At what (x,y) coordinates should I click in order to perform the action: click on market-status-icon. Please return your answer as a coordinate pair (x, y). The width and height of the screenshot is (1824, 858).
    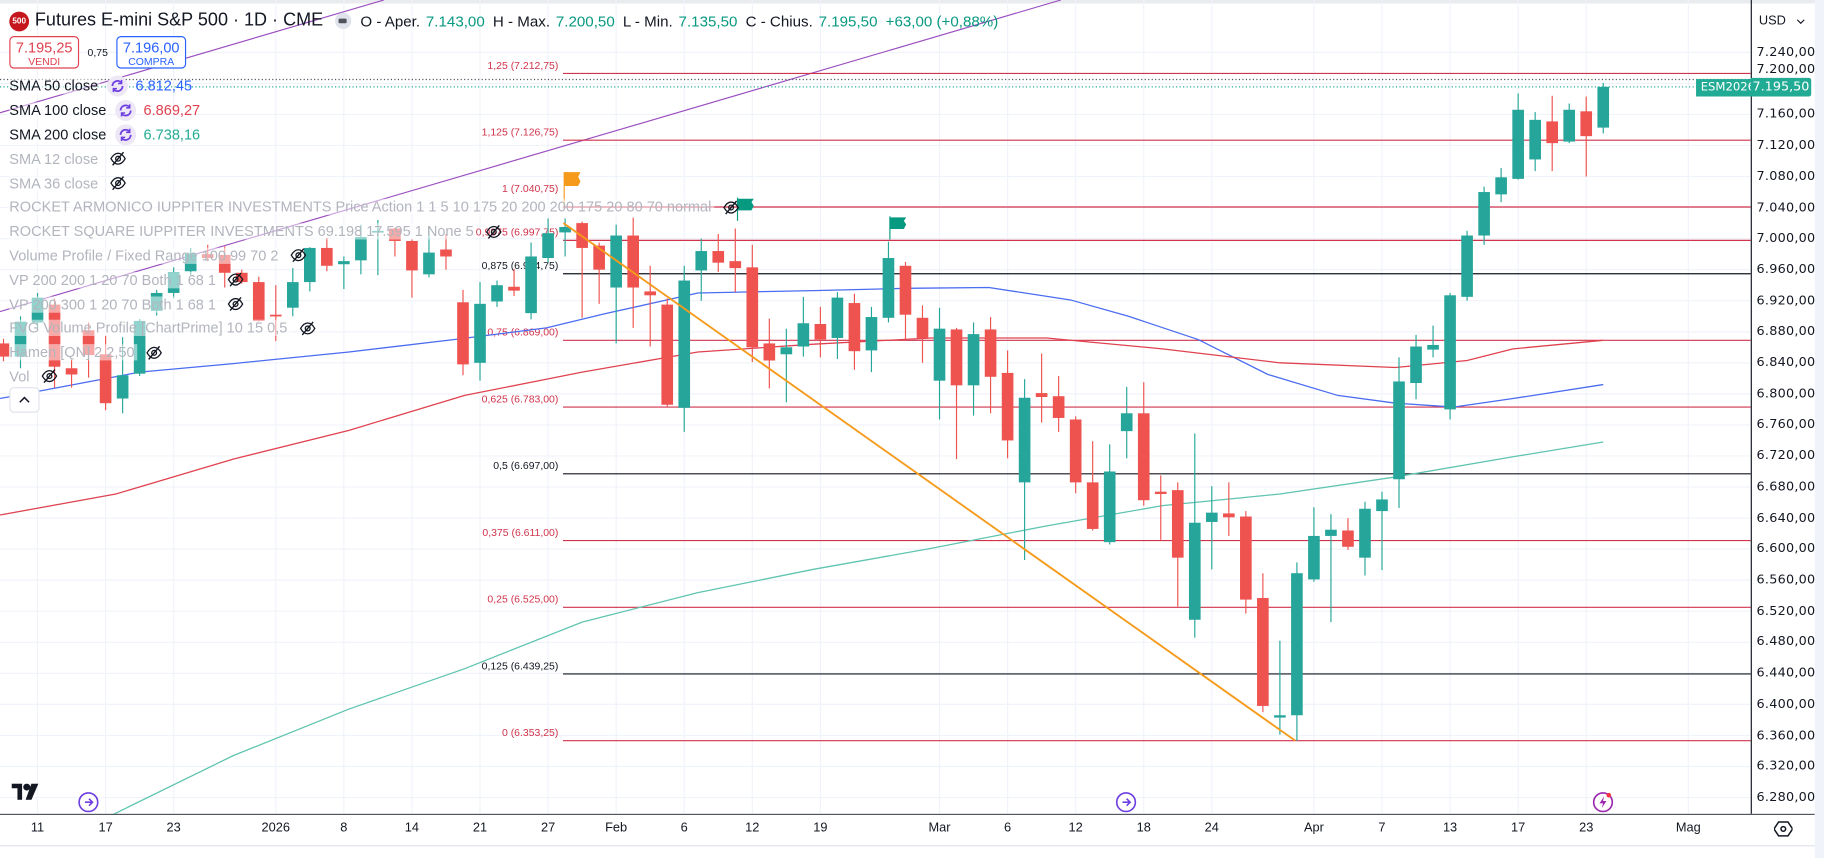
    Looking at the image, I should click on (343, 21).